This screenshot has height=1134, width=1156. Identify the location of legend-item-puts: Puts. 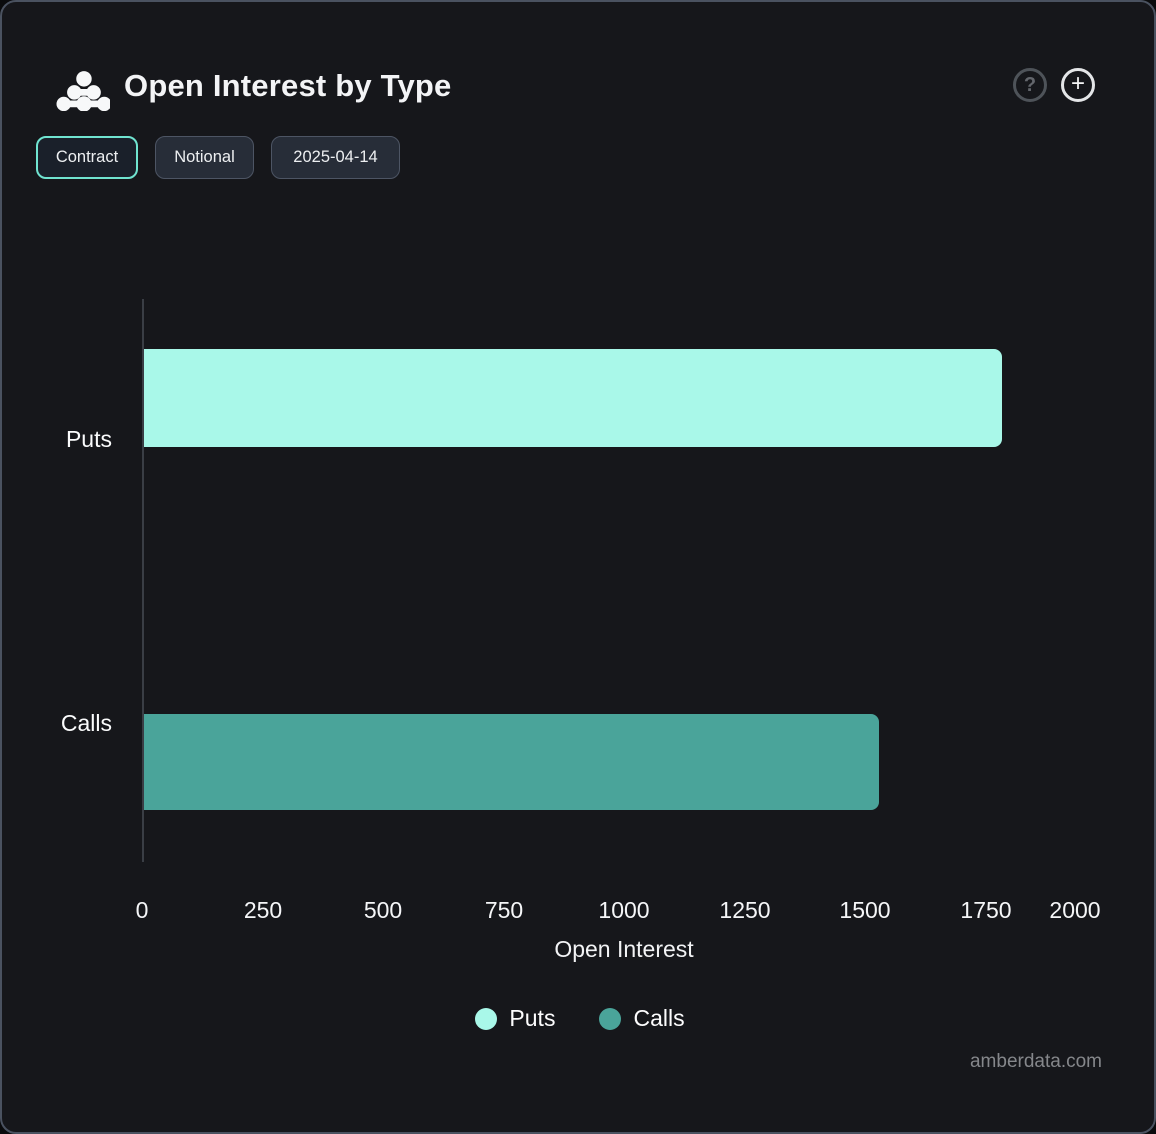
(515, 1018).